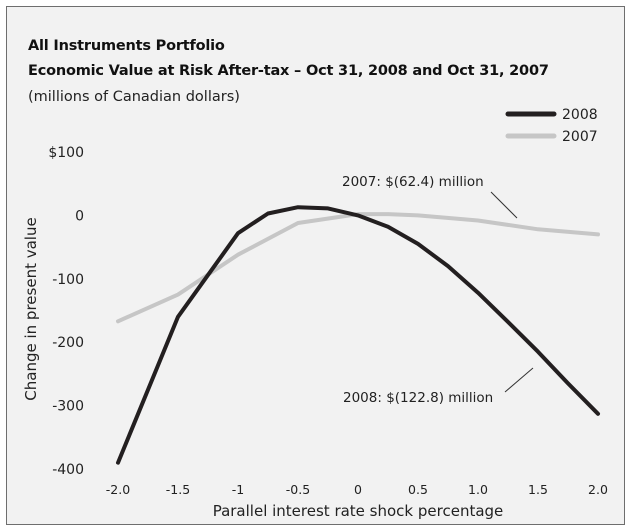 This screenshot has height=531, width=629. What do you see at coordinates (31, 308) in the screenshot?
I see `y-axis-label: Change in present value` at bounding box center [31, 308].